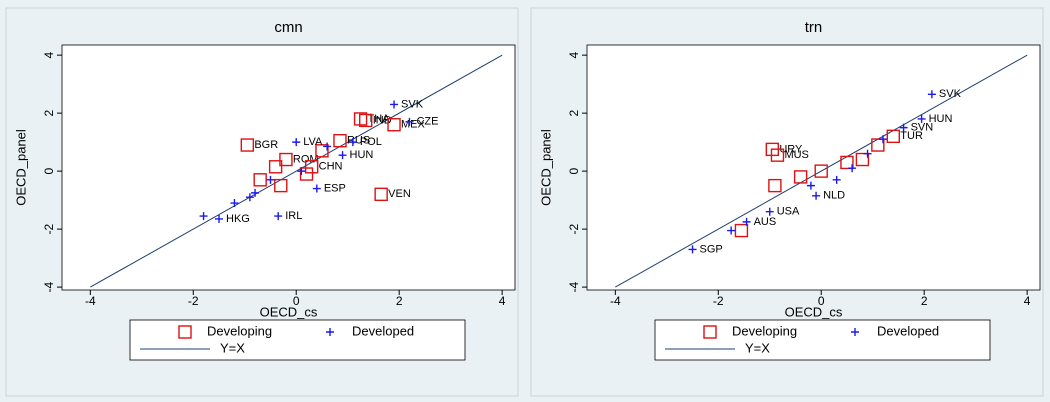  What do you see at coordinates (427, 122) in the screenshot?
I see `point-label: CZE` at bounding box center [427, 122].